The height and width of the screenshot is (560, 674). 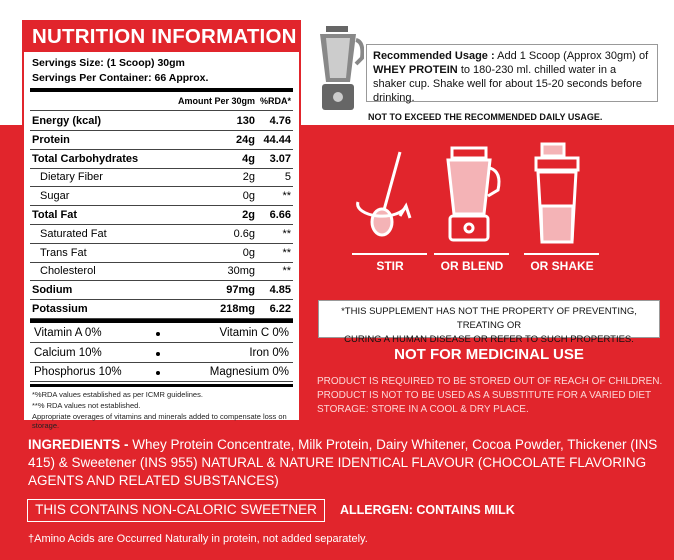 I want to click on nutrient-name: Cholesterol, so click(x=68, y=271).